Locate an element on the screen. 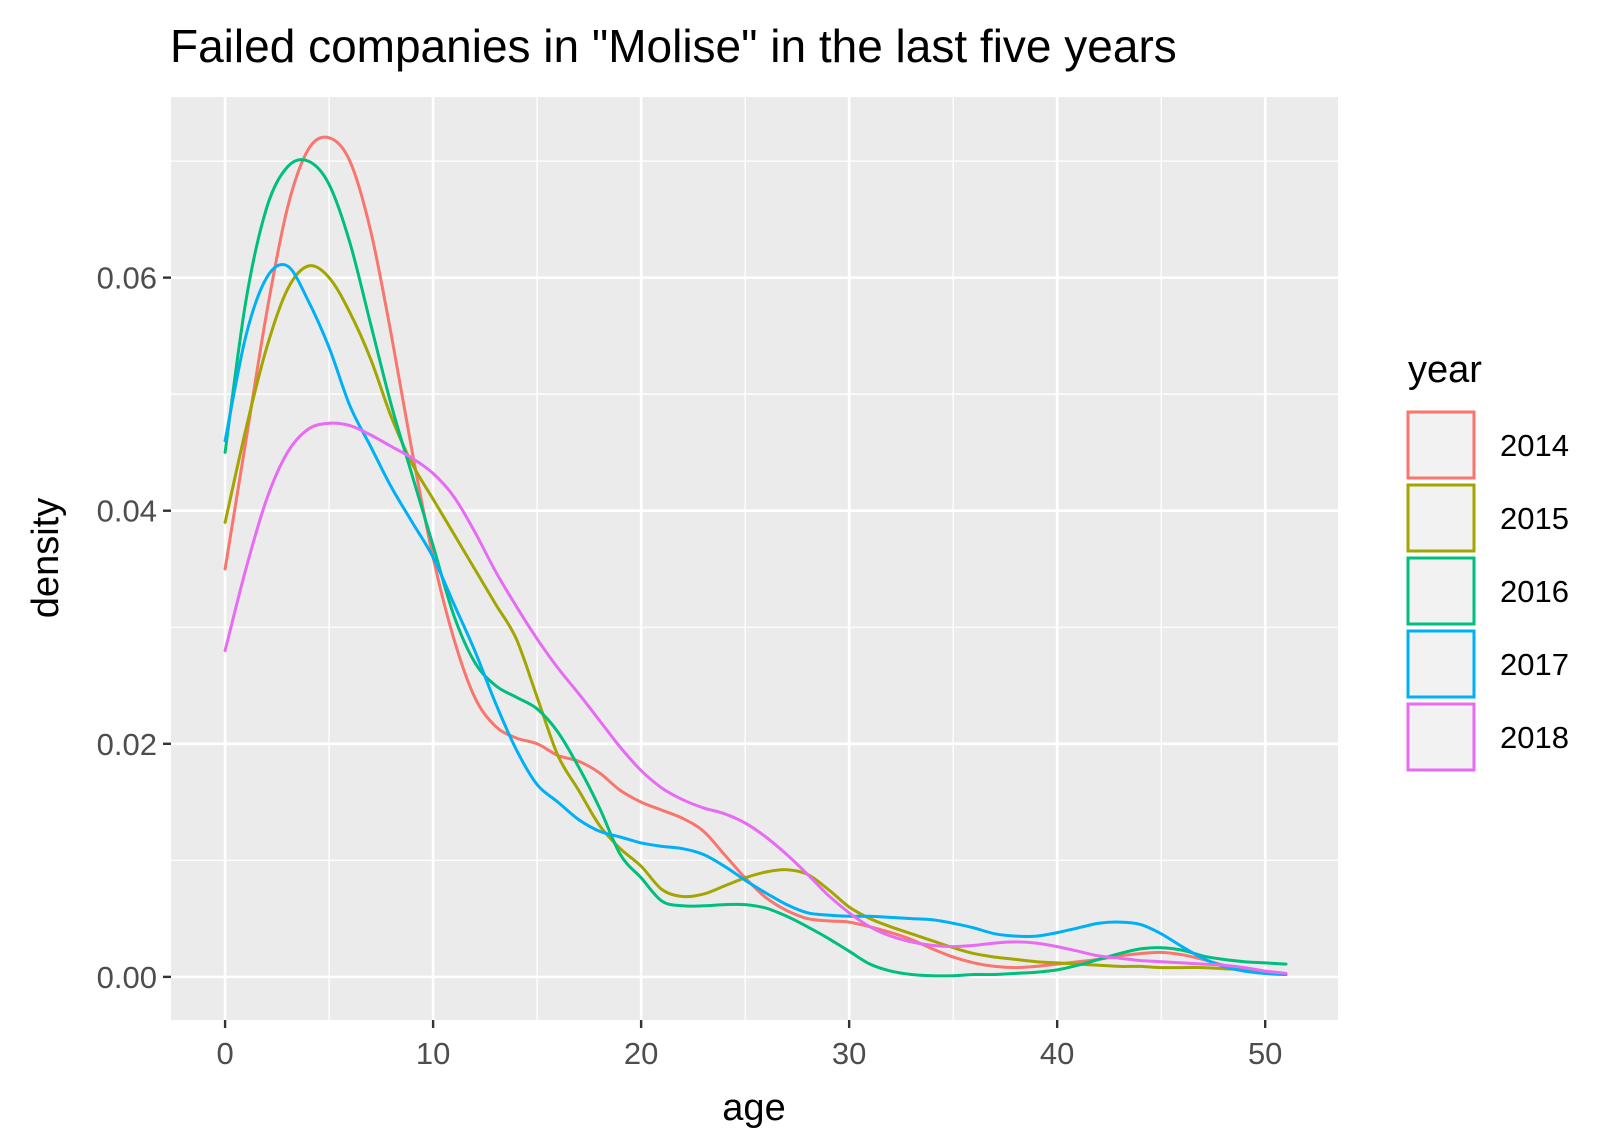  y-axis-title: density is located at coordinates (46, 558).